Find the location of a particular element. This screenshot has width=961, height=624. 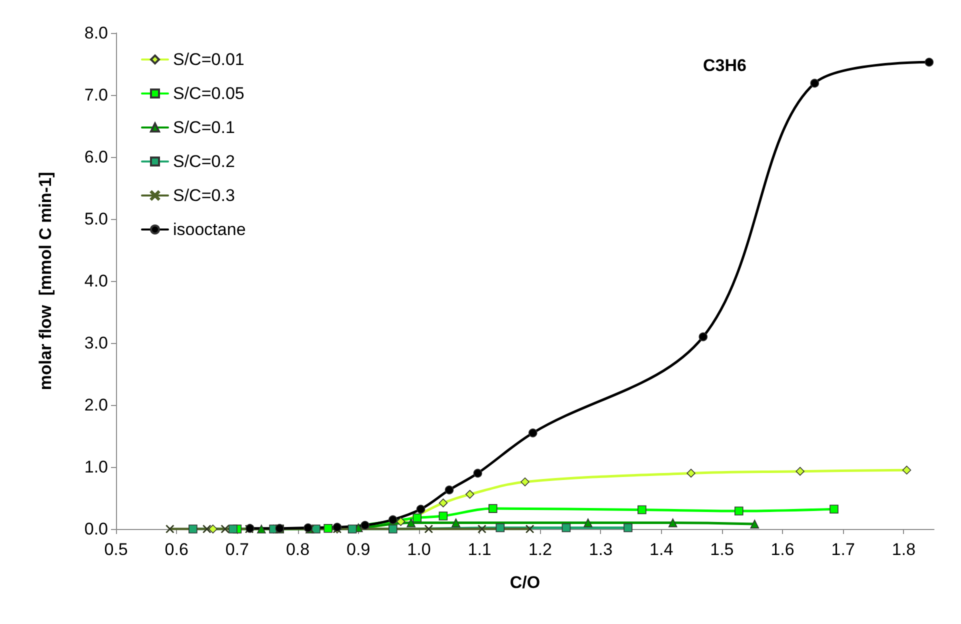

x-tick-label: 1.4 is located at coordinates (662, 549).